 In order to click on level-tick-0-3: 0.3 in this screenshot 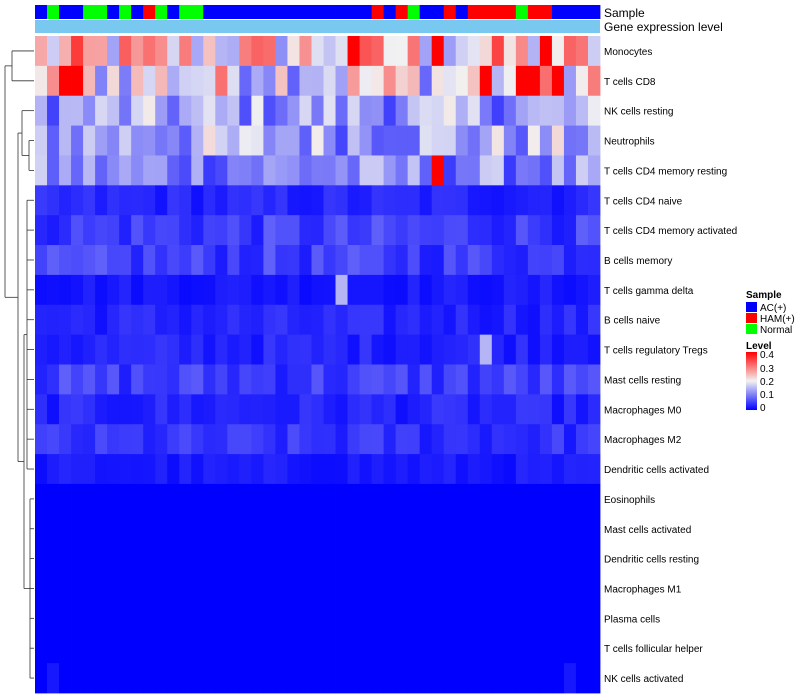, I will do `click(767, 369)`.